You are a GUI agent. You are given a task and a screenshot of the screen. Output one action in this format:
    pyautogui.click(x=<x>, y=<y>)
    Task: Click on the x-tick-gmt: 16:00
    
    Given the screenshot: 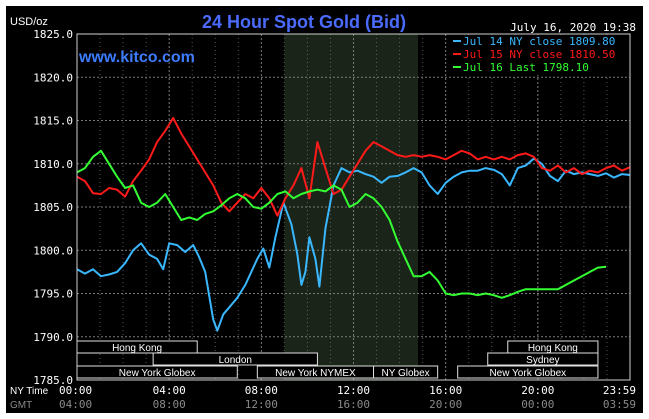 What is the action you would take?
    pyautogui.click(x=353, y=404)
    